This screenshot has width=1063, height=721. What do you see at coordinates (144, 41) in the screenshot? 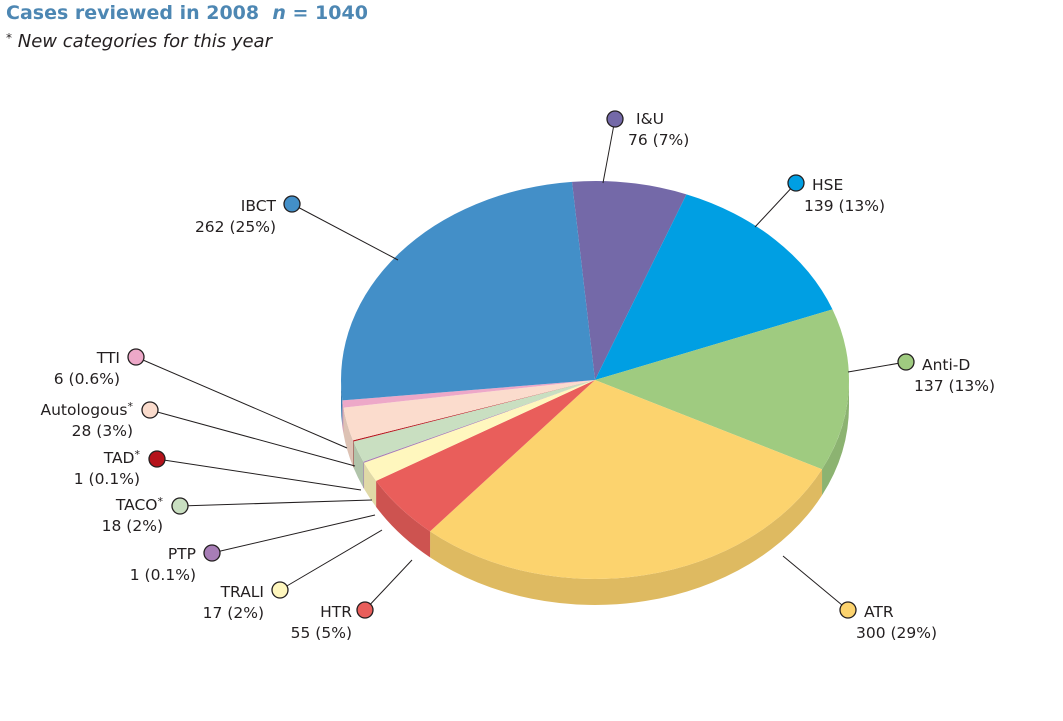
I see `subtitle-text: New categories for this year` at bounding box center [144, 41].